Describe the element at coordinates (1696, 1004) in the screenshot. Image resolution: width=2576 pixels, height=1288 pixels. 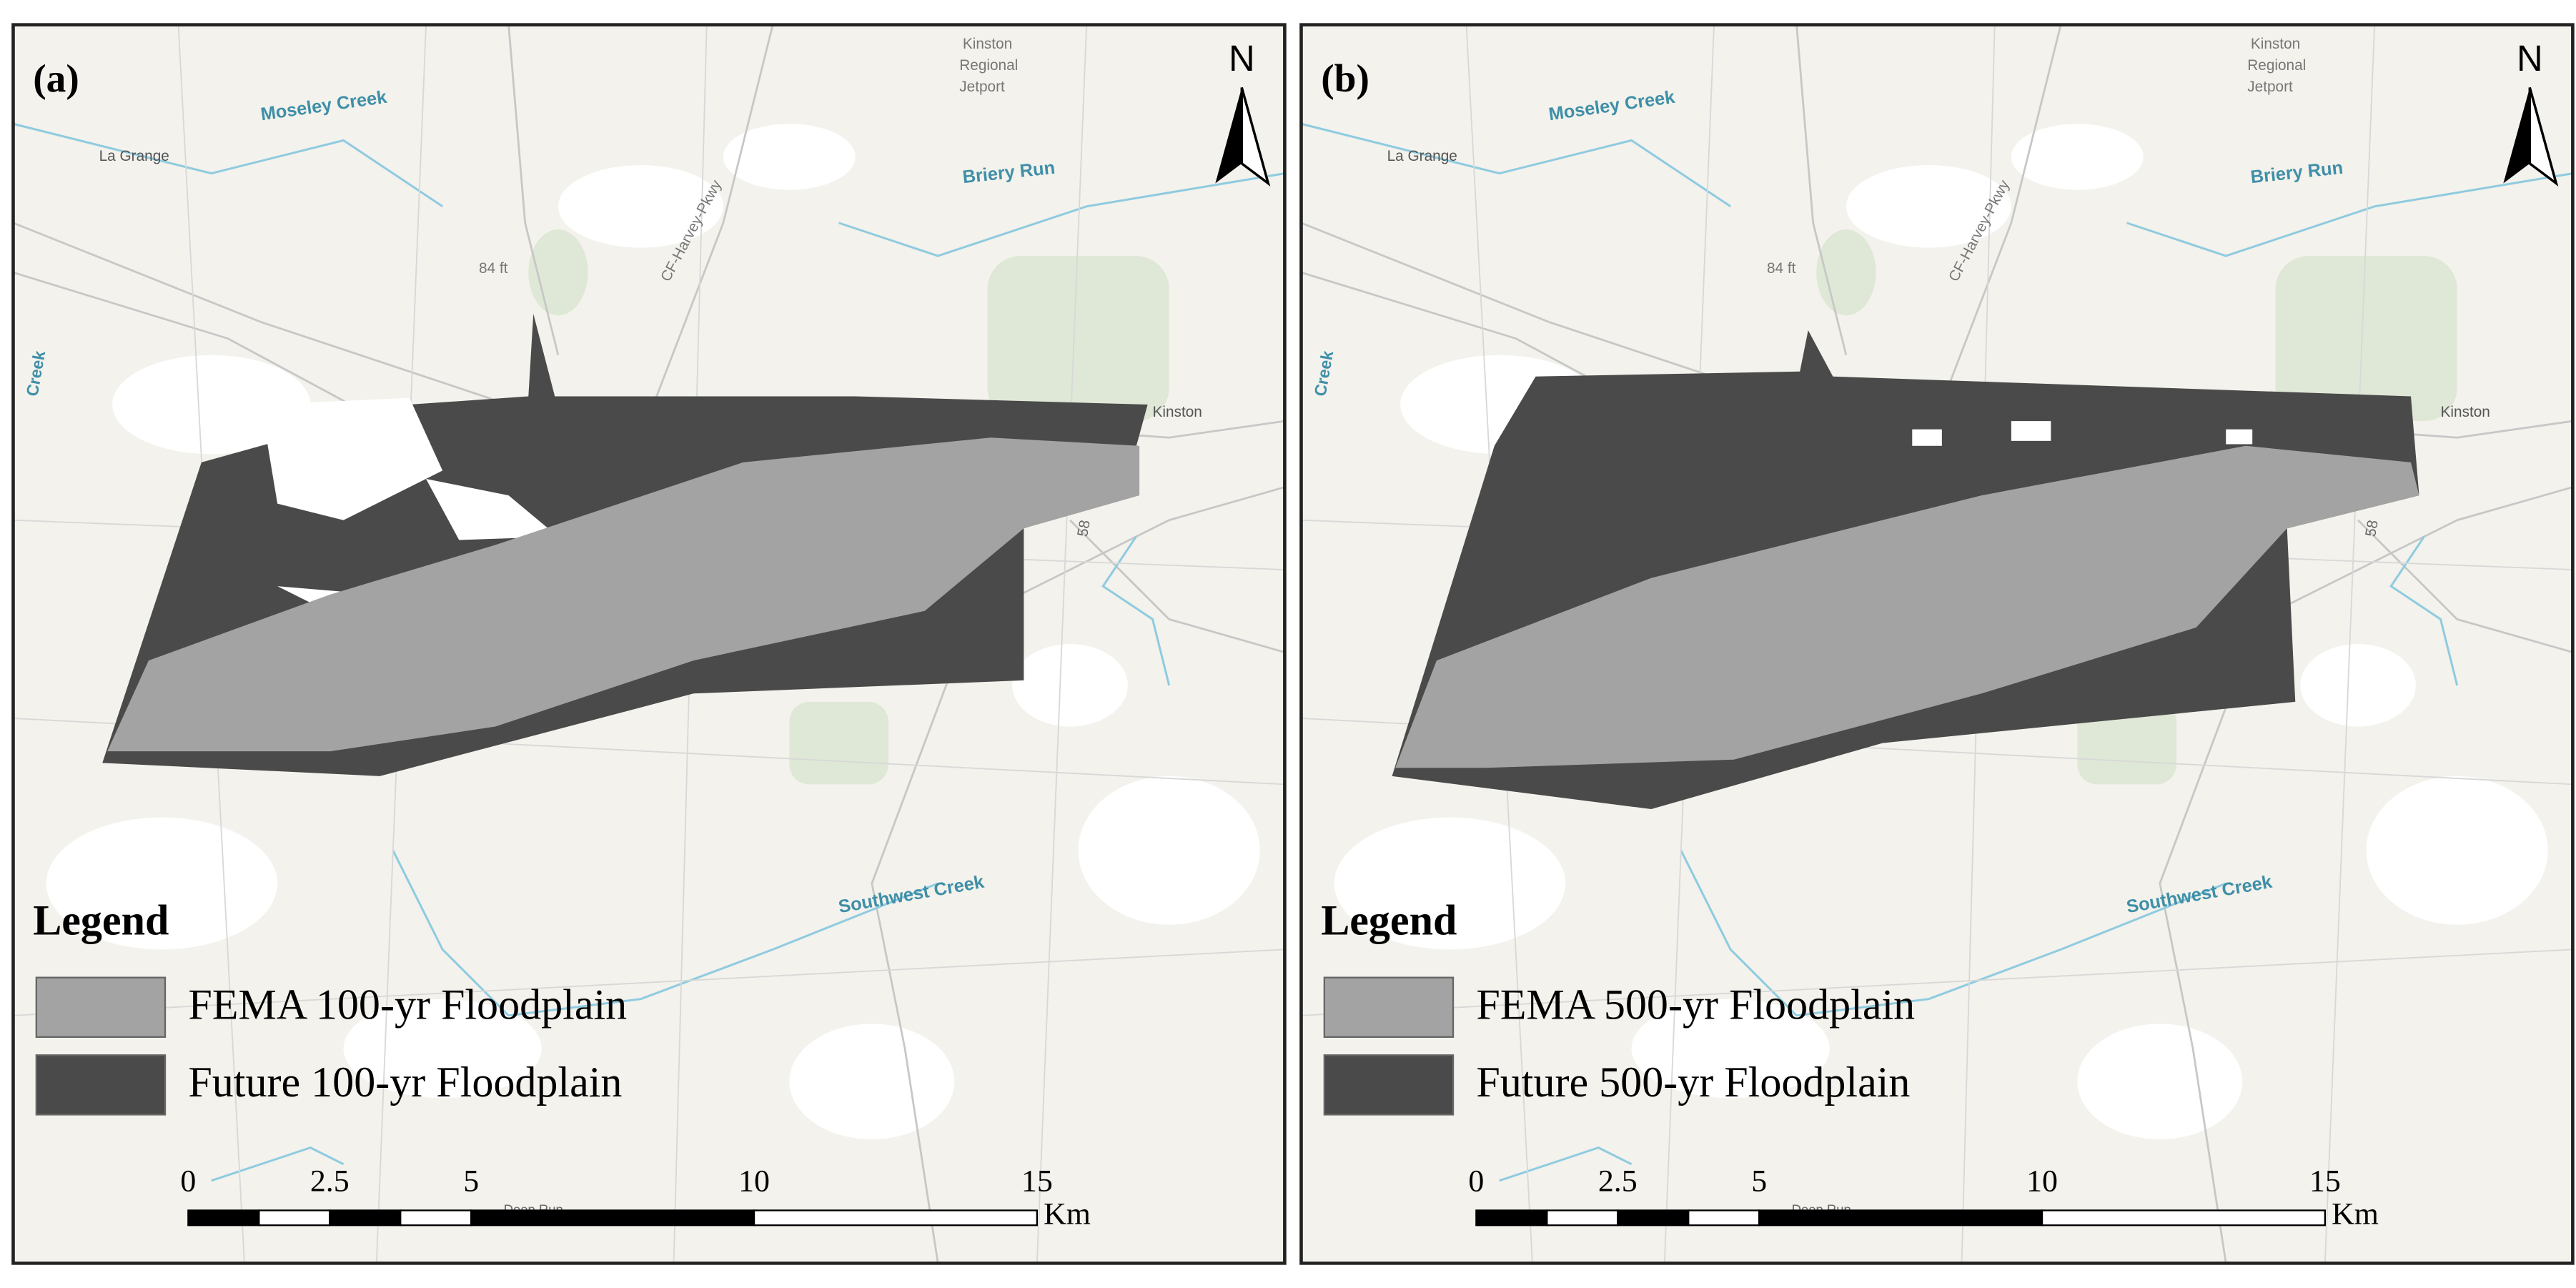
I see `legend-item: FEMA 500-yr Floodplain` at that location.